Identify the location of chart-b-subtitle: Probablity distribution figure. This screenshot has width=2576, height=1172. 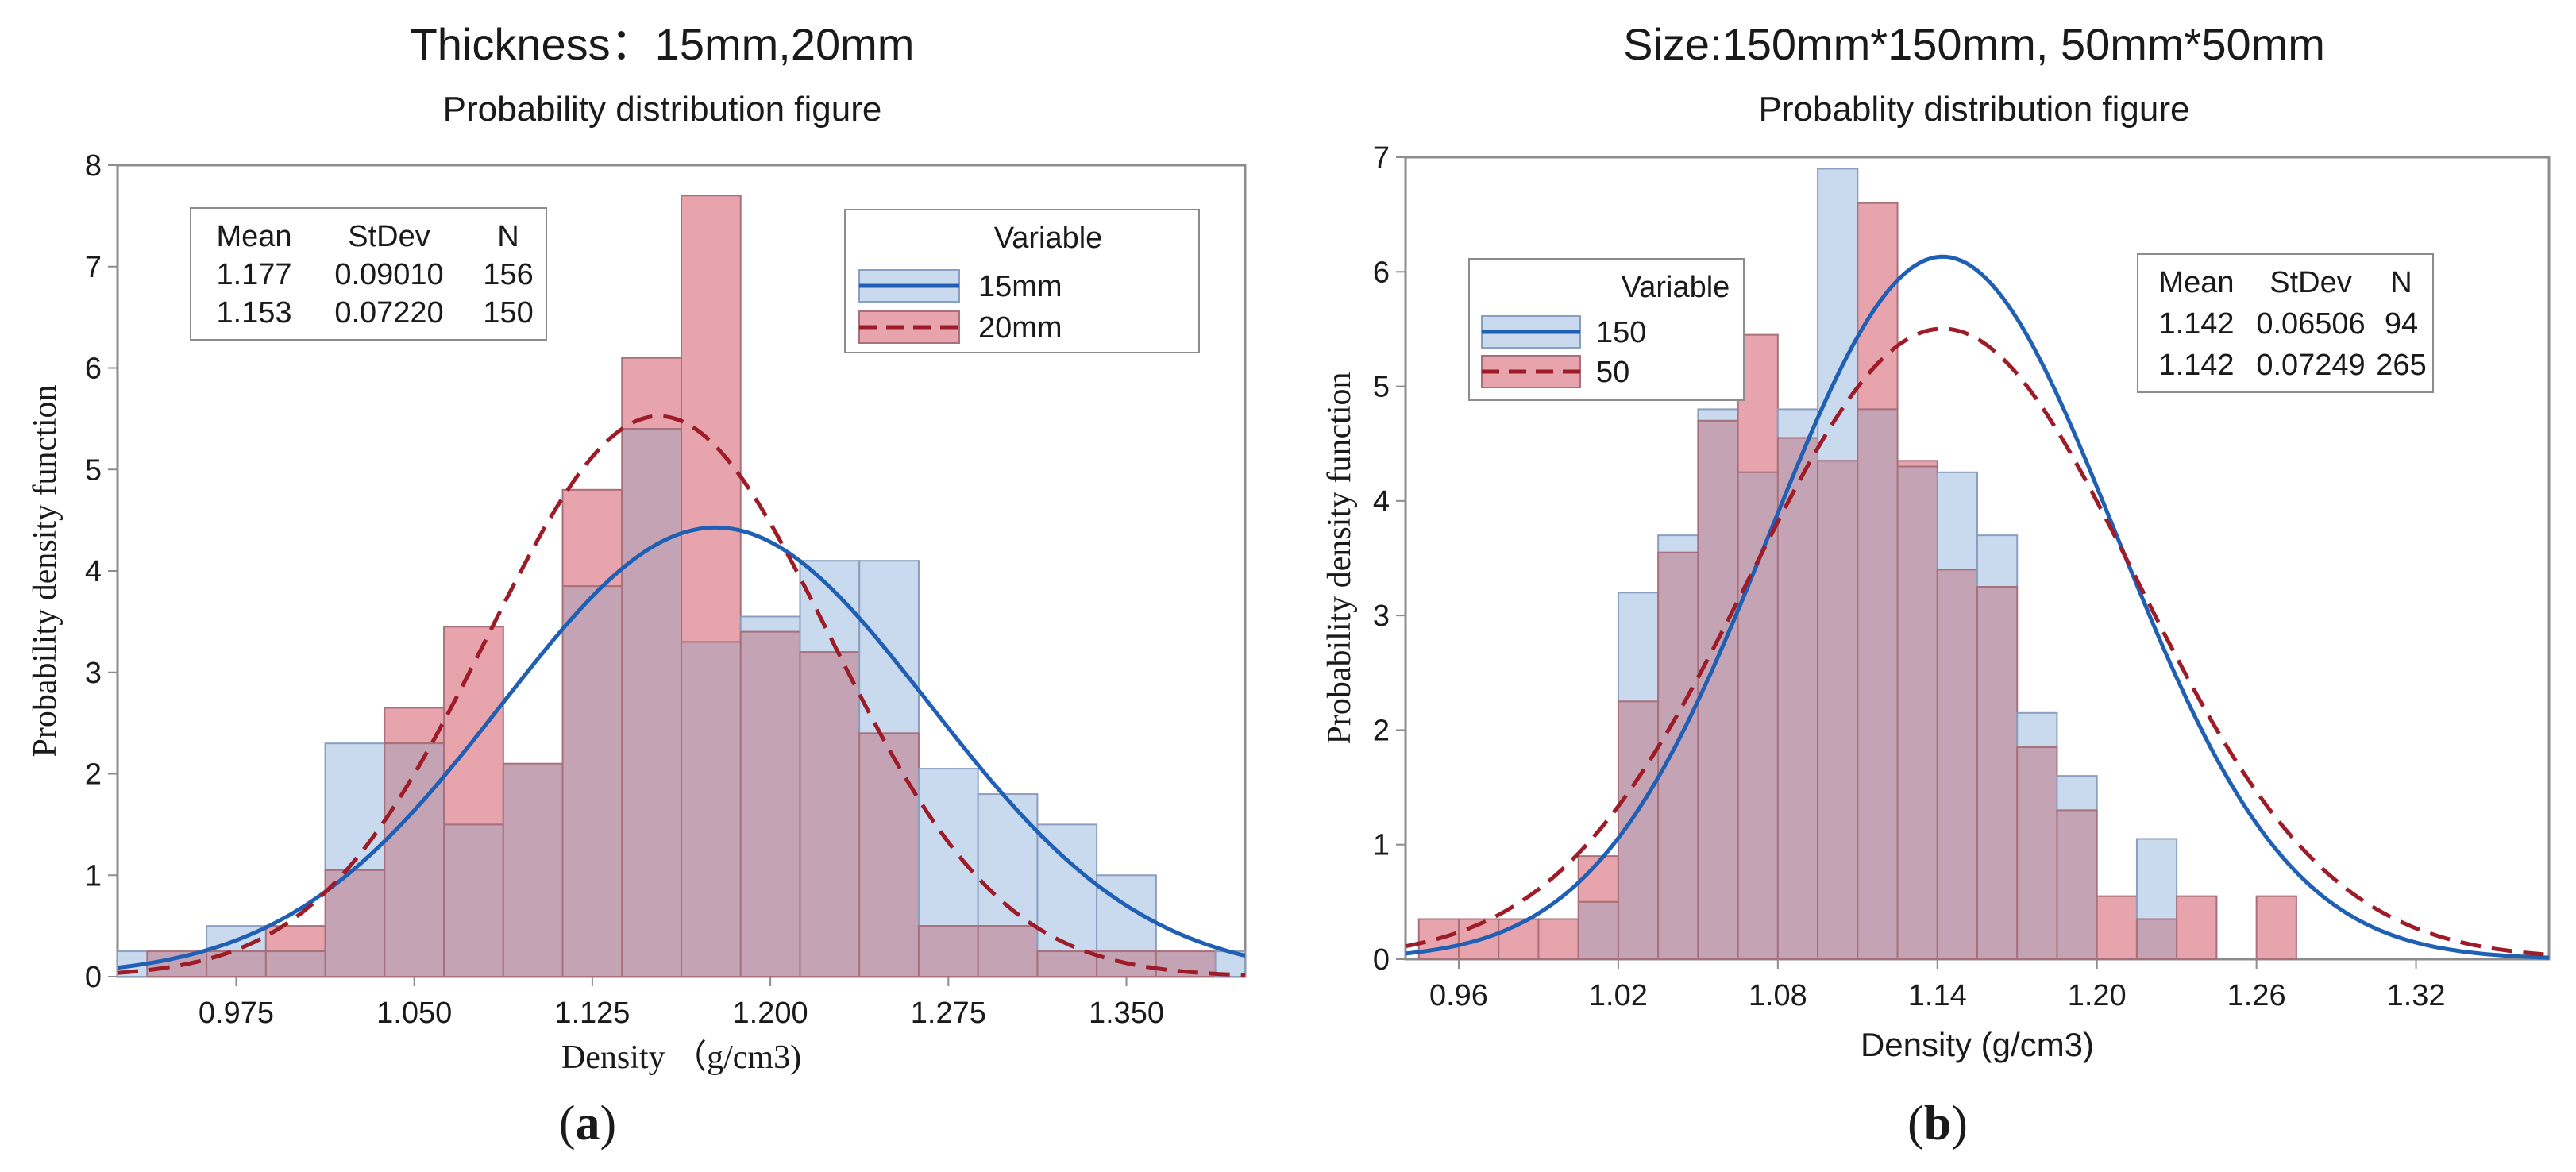
(1975, 110).